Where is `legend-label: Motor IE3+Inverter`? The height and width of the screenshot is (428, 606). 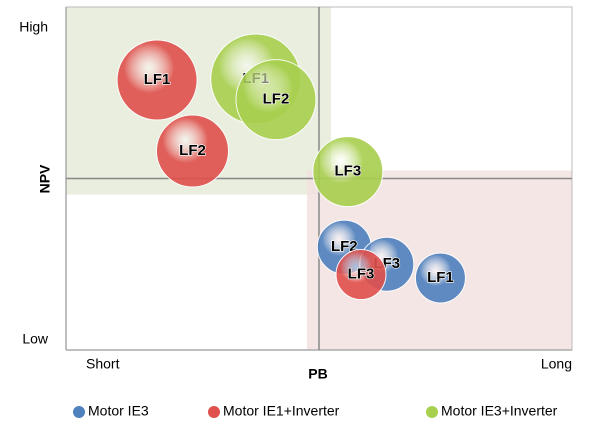 legend-label: Motor IE3+Inverter is located at coordinates (499, 411).